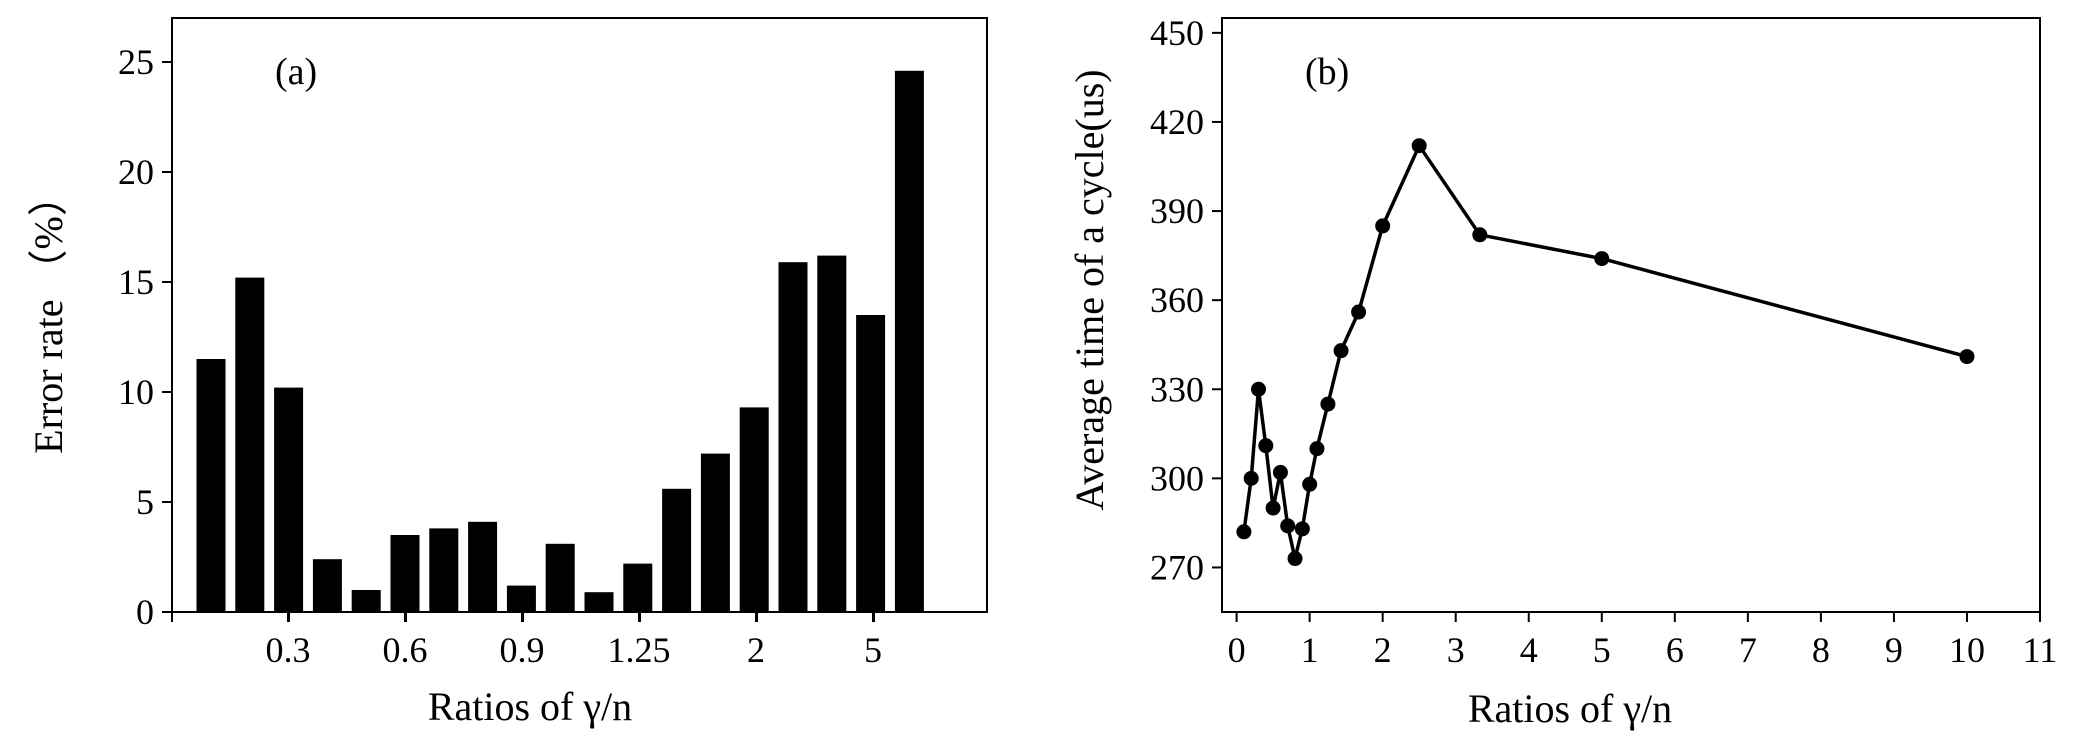  What do you see at coordinates (136, 62) in the screenshot?
I see `y-tick-label: 25` at bounding box center [136, 62].